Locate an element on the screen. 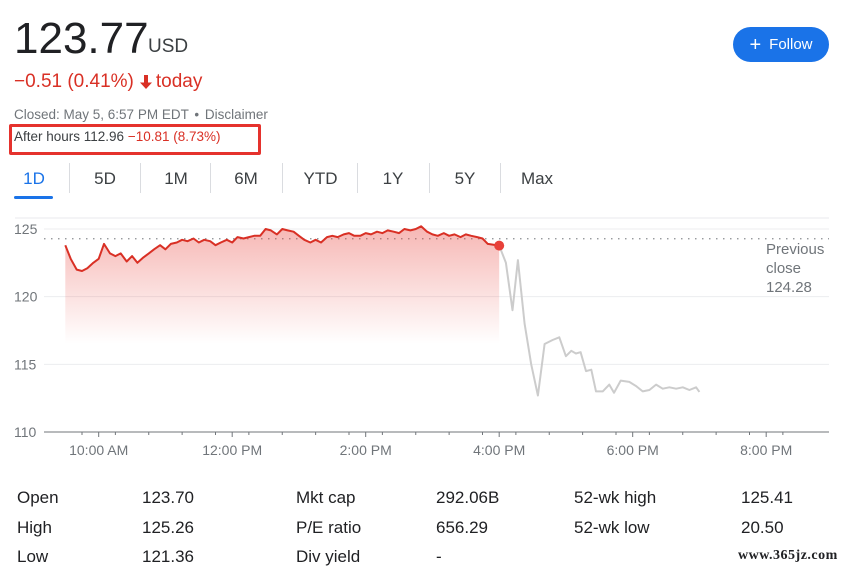  closed-timestamp: Closed: May 5, 6:57 PM EDT is located at coordinates (101, 114).